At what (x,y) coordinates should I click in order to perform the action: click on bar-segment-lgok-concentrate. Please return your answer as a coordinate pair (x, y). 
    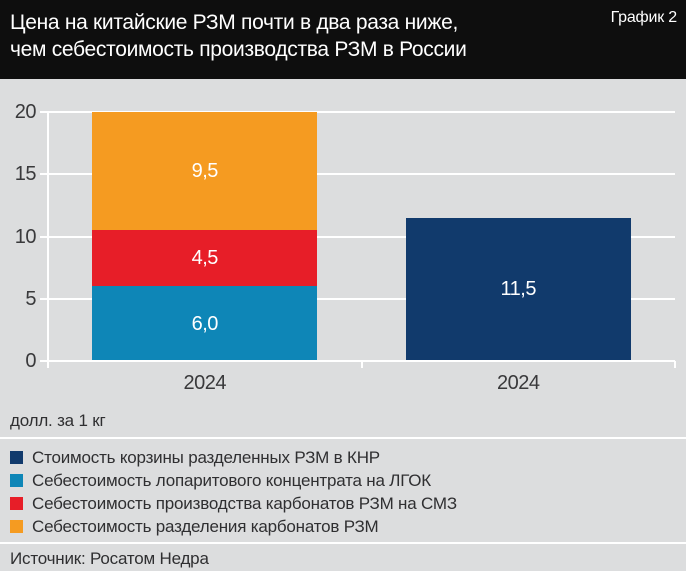
    Looking at the image, I should click on (205, 323).